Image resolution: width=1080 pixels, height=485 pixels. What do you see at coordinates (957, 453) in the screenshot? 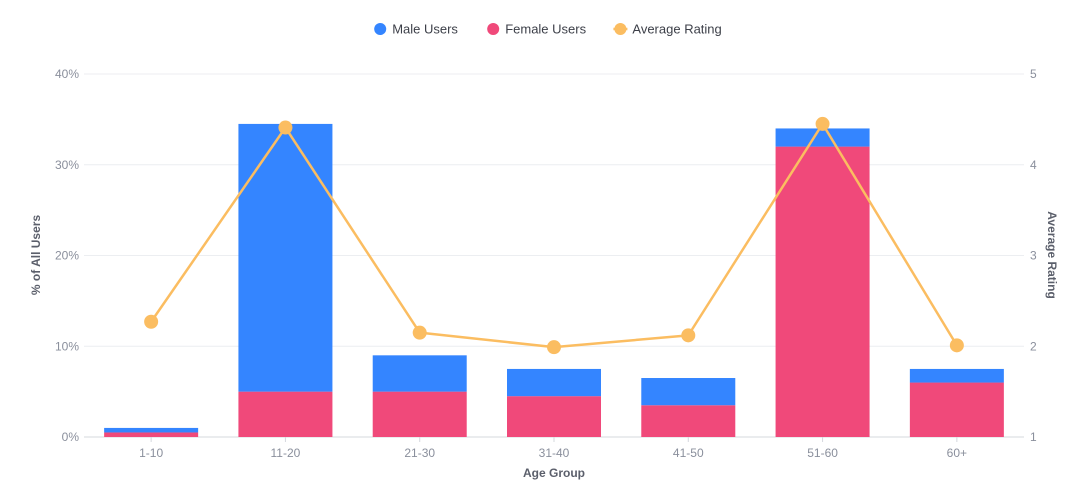
I see `x-tick-label: 60+` at bounding box center [957, 453].